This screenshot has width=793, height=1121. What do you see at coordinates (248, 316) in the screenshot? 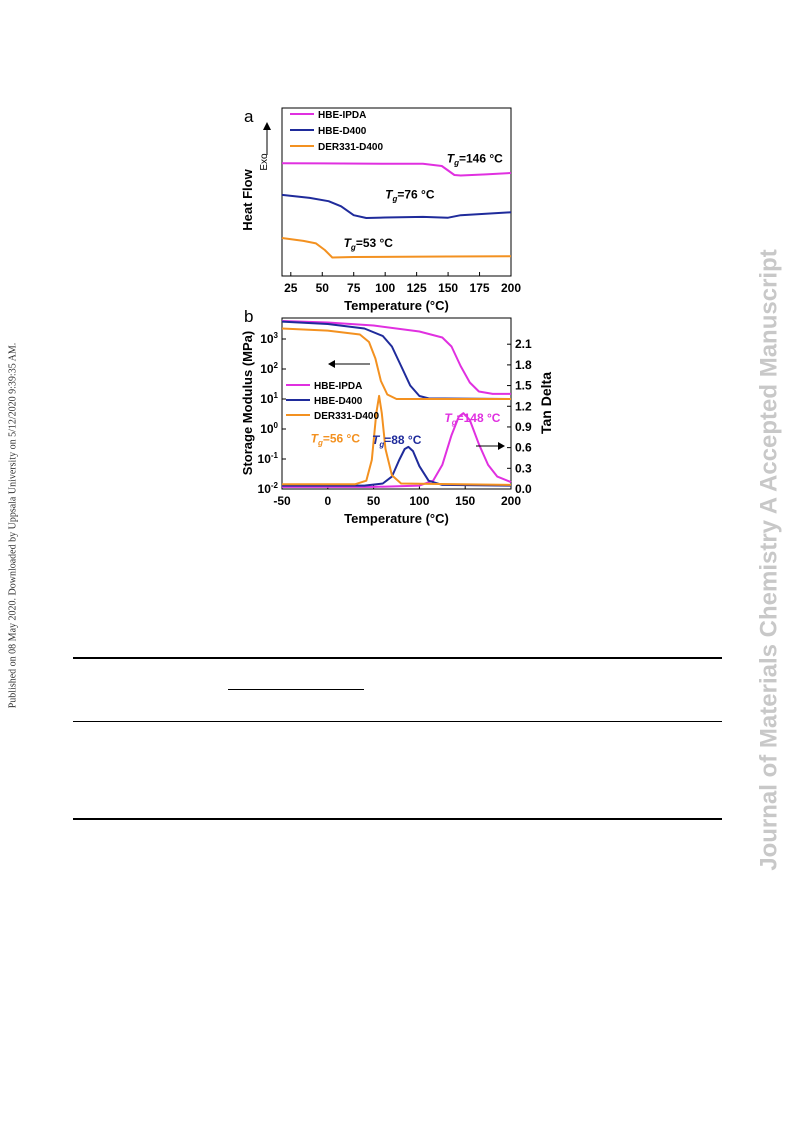
I see `panel-b-letter: b` at bounding box center [248, 316].